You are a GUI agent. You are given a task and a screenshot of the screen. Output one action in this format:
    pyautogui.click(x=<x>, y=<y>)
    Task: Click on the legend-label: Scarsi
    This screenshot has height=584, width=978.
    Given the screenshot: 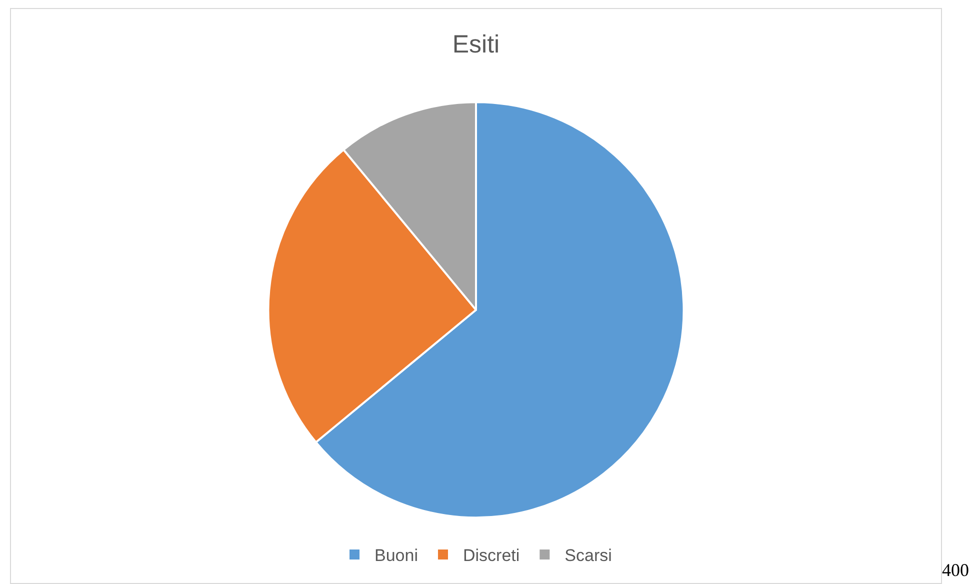 What is the action you would take?
    pyautogui.click(x=588, y=556)
    